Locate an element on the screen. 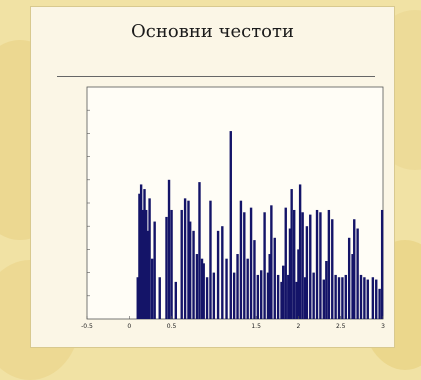 This screenshot has width=421, height=380. x-tick-label: 0 is located at coordinates (129, 326).